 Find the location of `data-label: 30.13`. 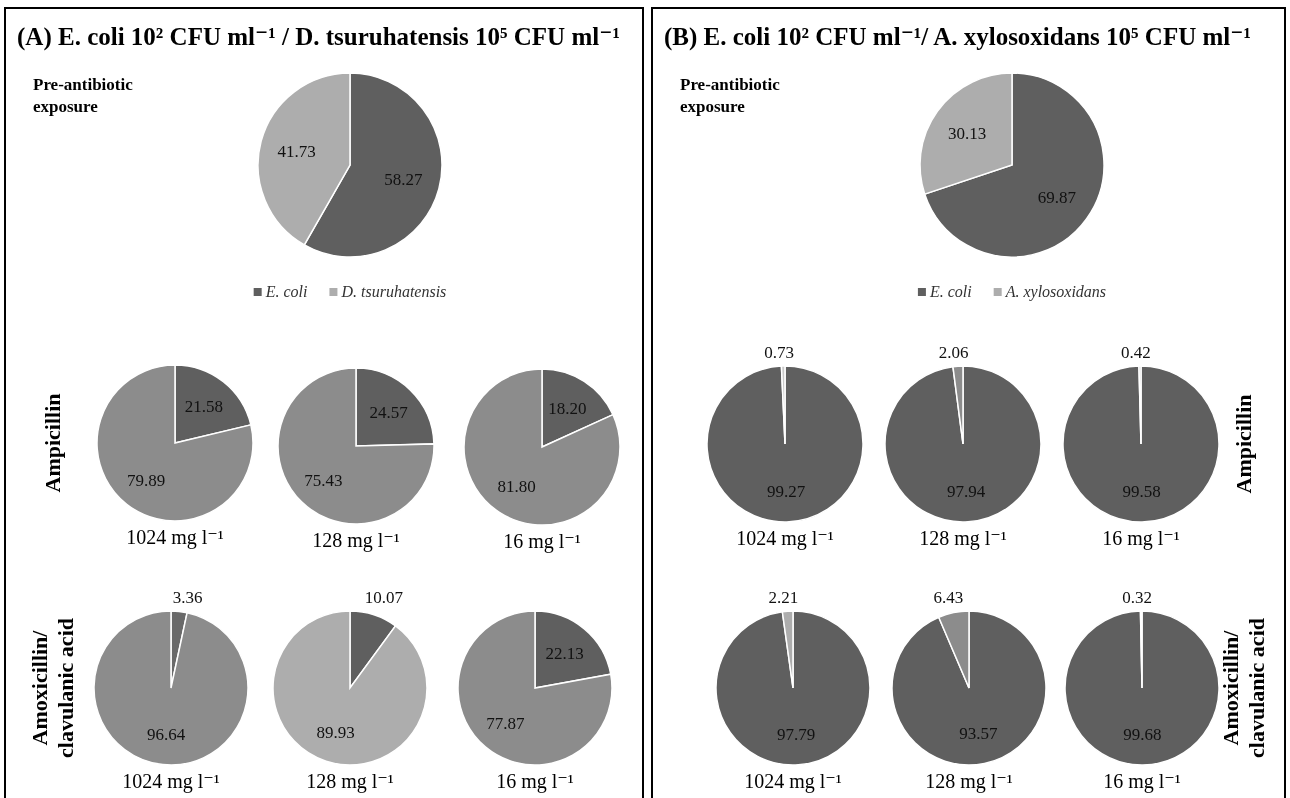

data-label: 30.13 is located at coordinates (967, 133).